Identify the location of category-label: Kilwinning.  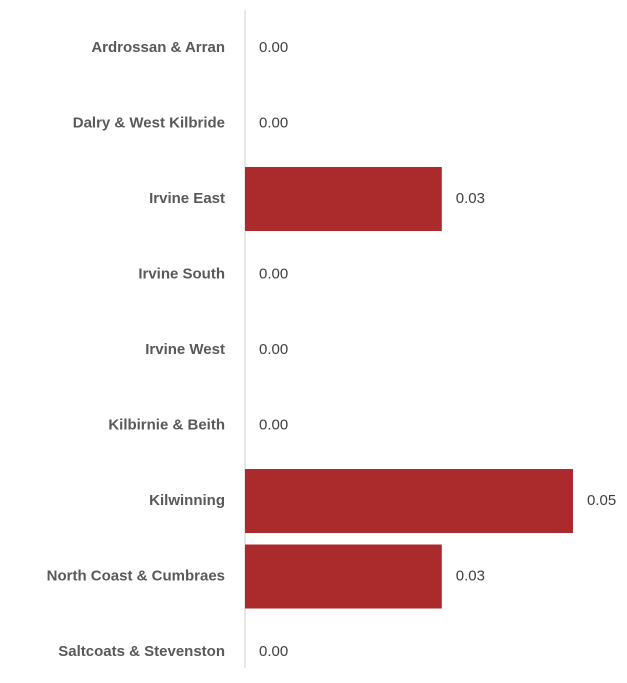
(187, 500).